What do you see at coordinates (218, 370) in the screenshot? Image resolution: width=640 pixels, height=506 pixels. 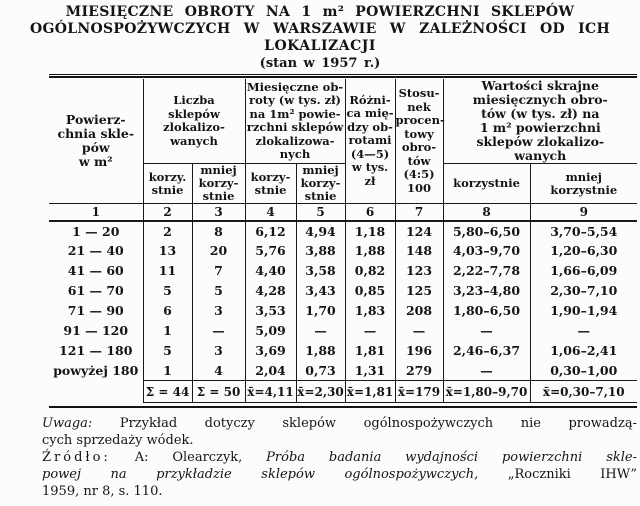 I see `table-cell: 4` at bounding box center [218, 370].